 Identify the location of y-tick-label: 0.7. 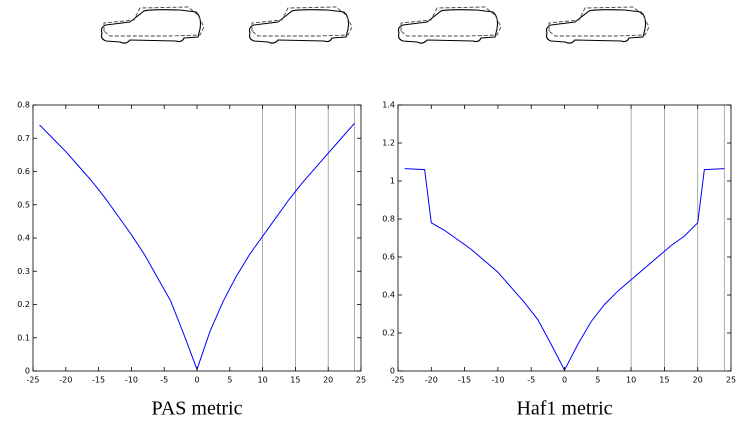
(23, 138).